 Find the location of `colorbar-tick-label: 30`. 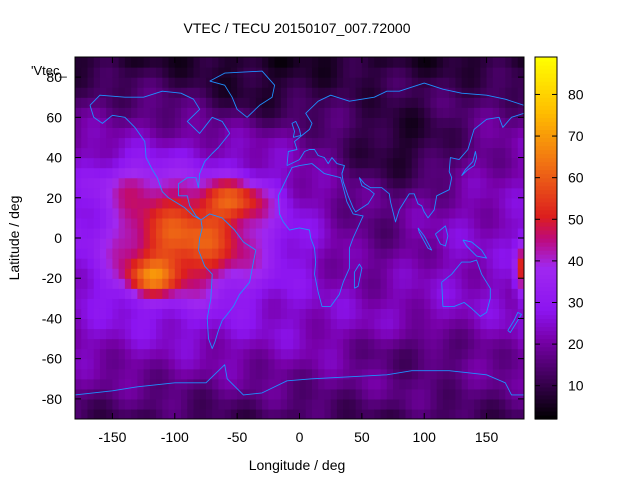

colorbar-tick-label: 30 is located at coordinates (576, 302).